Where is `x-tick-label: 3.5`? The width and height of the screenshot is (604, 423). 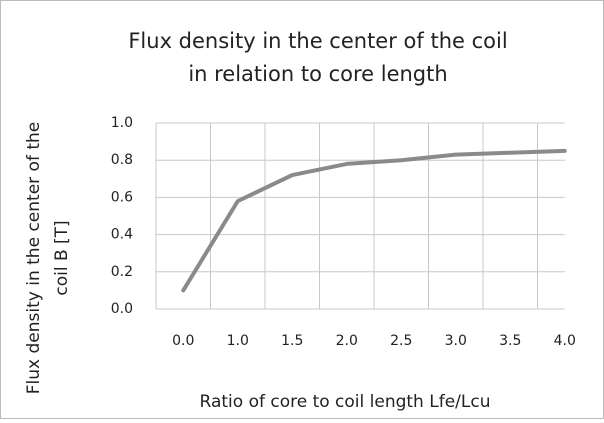
x-tick-label: 3.5 is located at coordinates (510, 341).